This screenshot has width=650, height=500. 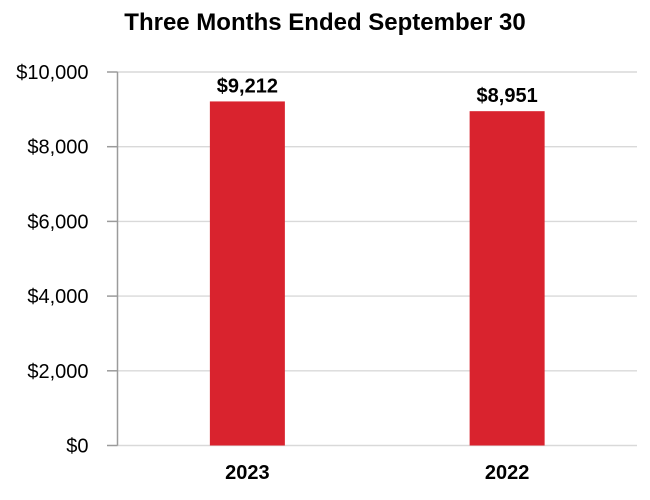 What do you see at coordinates (247, 473) in the screenshot?
I see `x-category-label: 2023` at bounding box center [247, 473].